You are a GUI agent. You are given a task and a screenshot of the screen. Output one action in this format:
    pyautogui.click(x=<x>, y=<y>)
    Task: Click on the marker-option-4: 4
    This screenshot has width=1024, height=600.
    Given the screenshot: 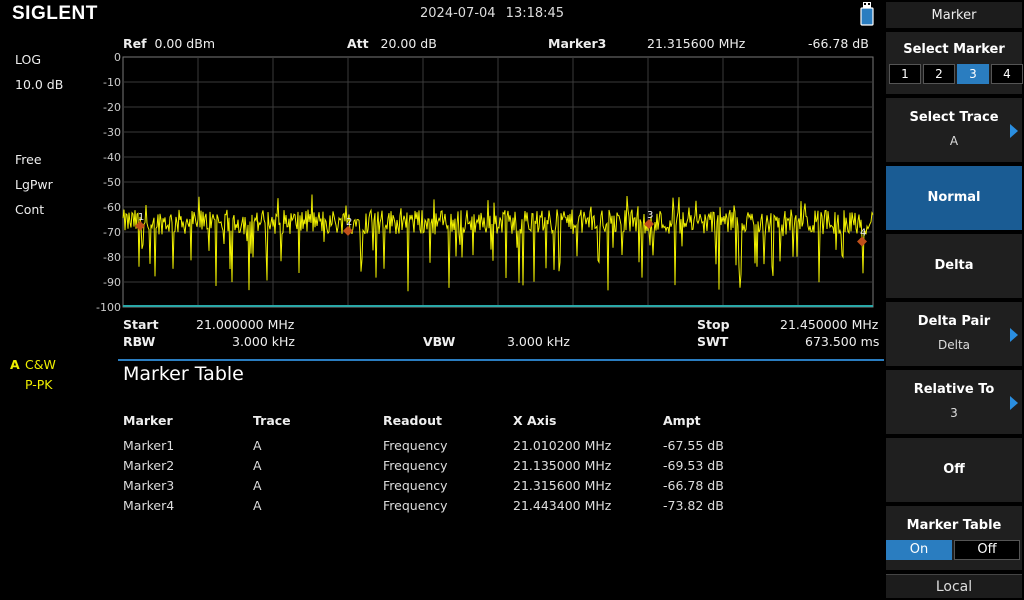 What is the action you would take?
    pyautogui.click(x=1007, y=74)
    